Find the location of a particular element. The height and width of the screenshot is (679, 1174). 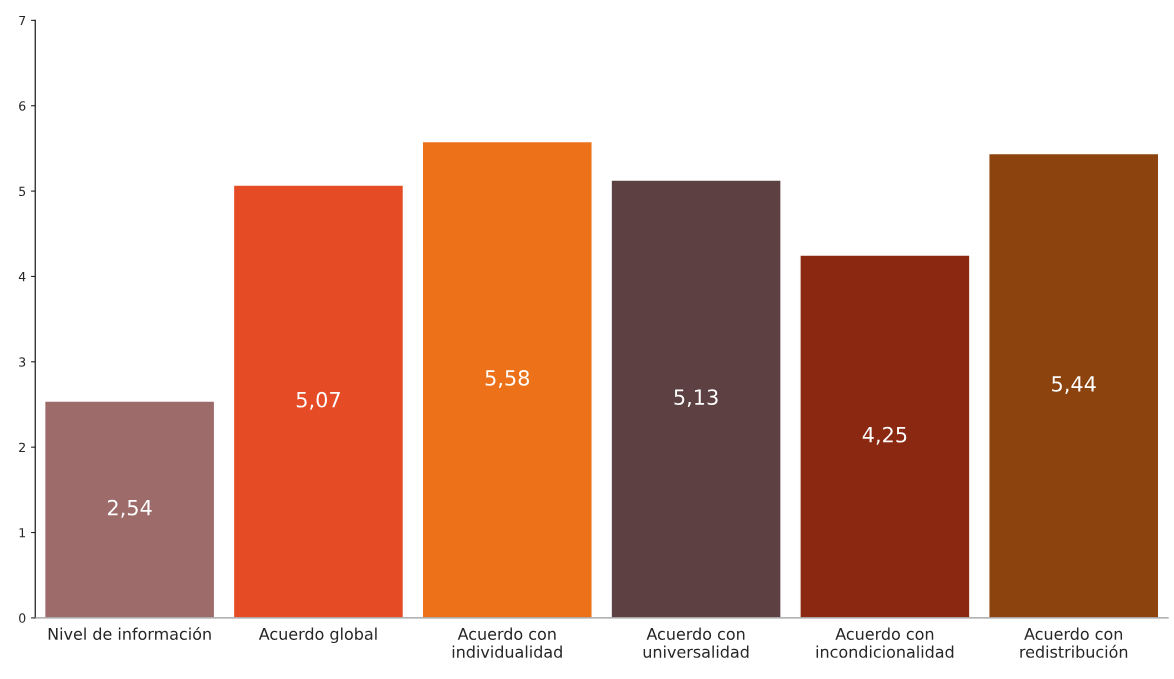

data-label: 4,25 is located at coordinates (884, 435).